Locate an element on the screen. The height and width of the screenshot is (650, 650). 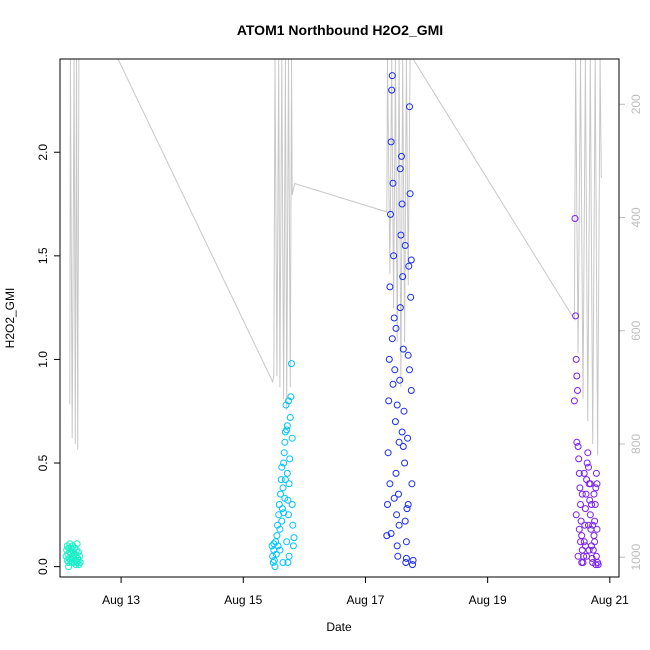
y-tick-label: 1.0 is located at coordinates (43, 359).